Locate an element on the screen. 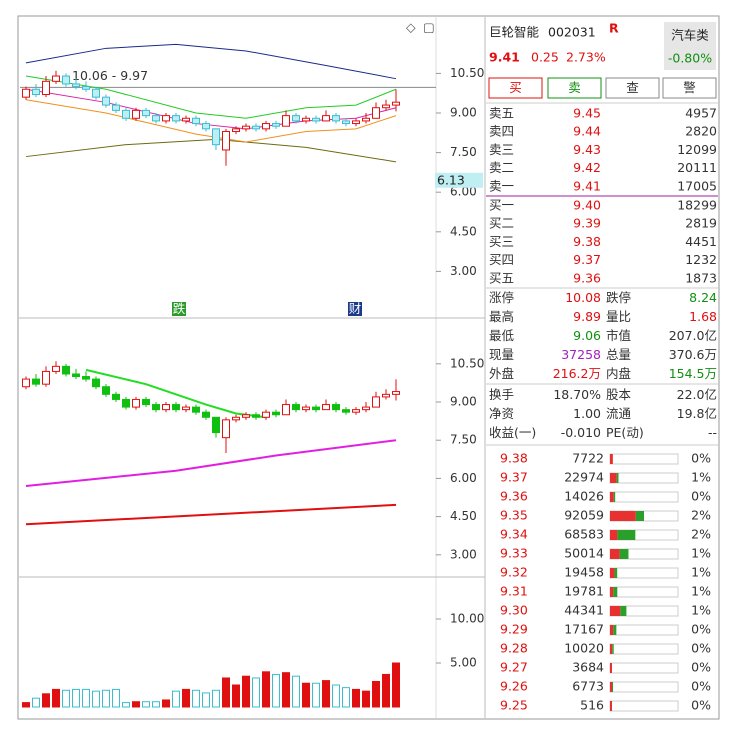  book-volume: 20111 is located at coordinates (697, 167).